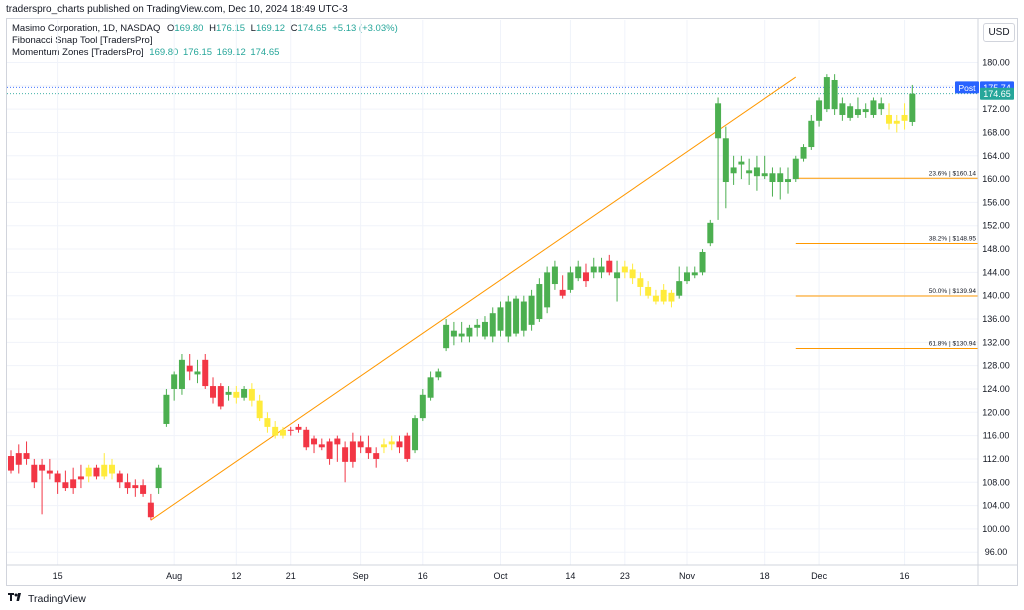  What do you see at coordinates (57, 598) in the screenshot?
I see `tradingview-brand: TradingView` at bounding box center [57, 598].